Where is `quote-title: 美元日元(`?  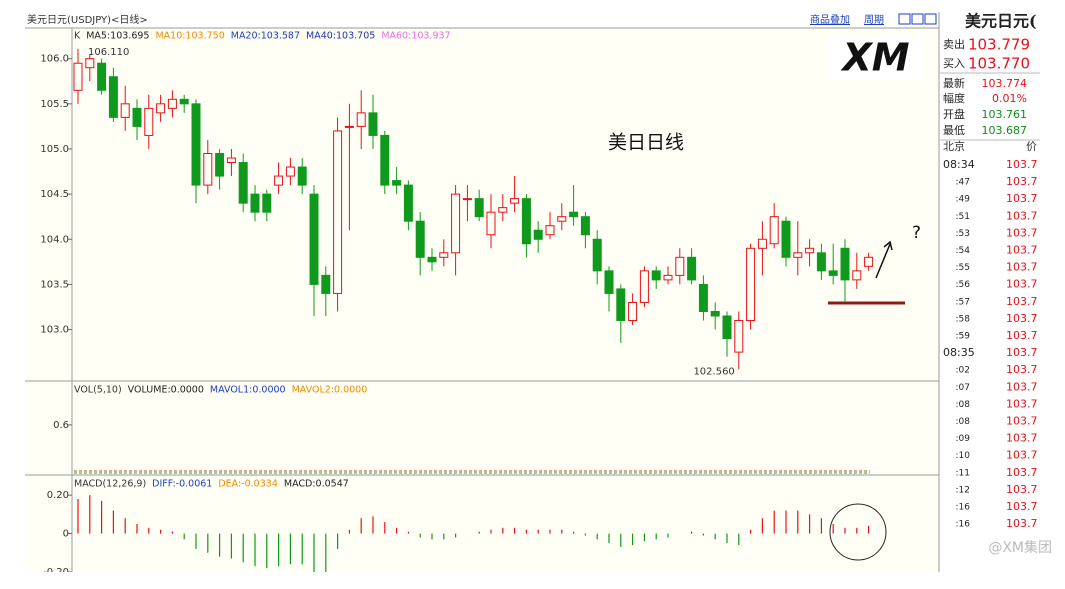 quote-title: 美元日元( is located at coordinates (1001, 21).